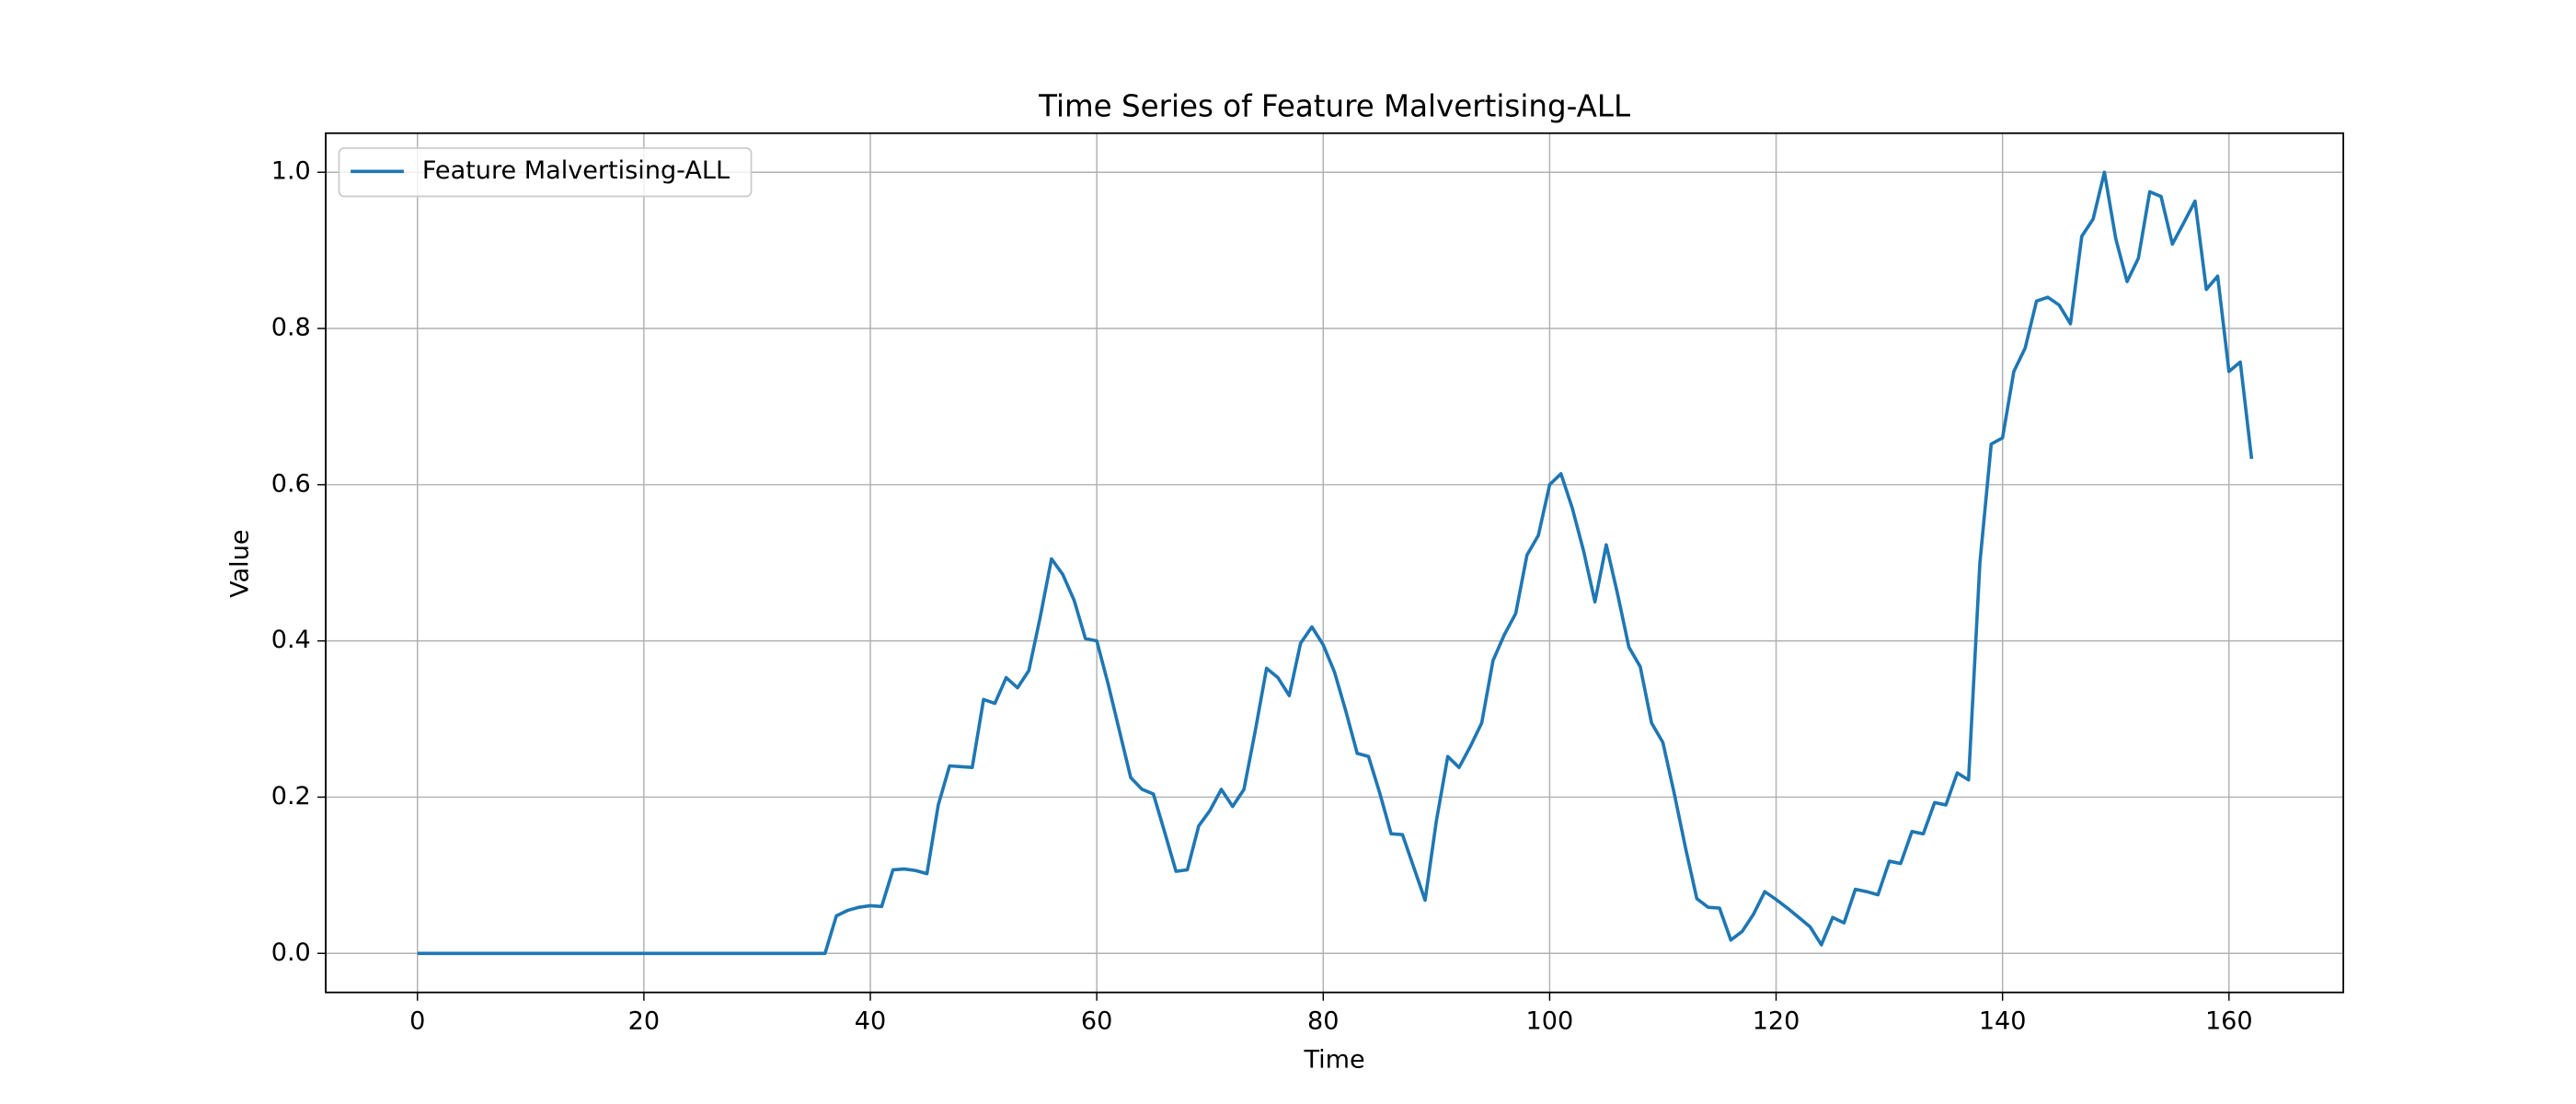 Image resolution: width=2576 pixels, height=1104 pixels. Describe the element at coordinates (2003, 1021) in the screenshot. I see `x-tick-label: 140` at that location.